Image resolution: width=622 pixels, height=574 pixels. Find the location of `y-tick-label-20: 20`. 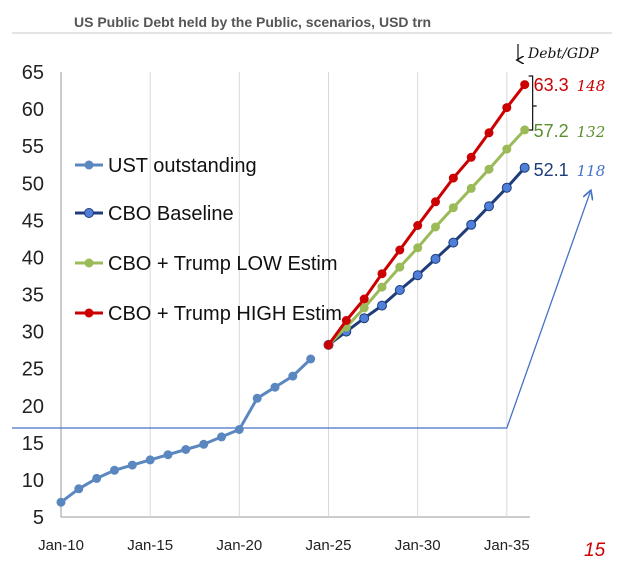

y-tick-label-20: 20 is located at coordinates (33, 407).